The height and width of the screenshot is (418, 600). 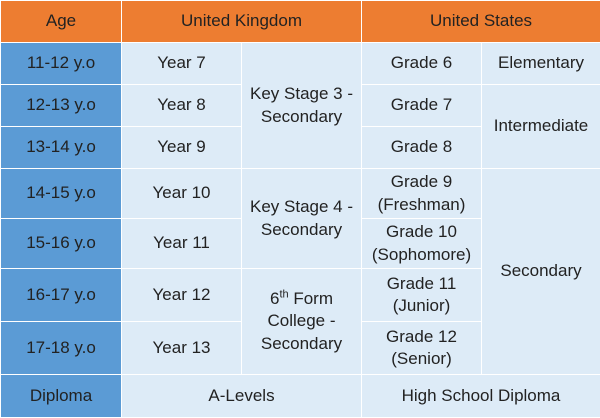 I want to click on us-grade-cell: Grade 10 (Sophomore), so click(x=422, y=244).